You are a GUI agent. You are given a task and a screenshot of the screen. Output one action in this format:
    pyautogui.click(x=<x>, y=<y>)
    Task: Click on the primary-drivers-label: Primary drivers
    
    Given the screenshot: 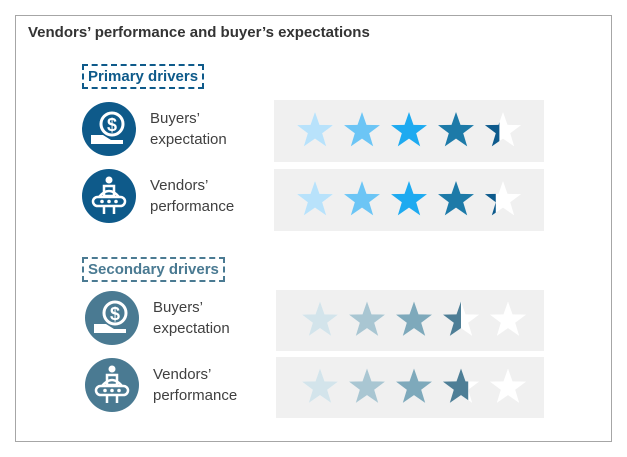 What is the action you would take?
    pyautogui.click(x=143, y=76)
    